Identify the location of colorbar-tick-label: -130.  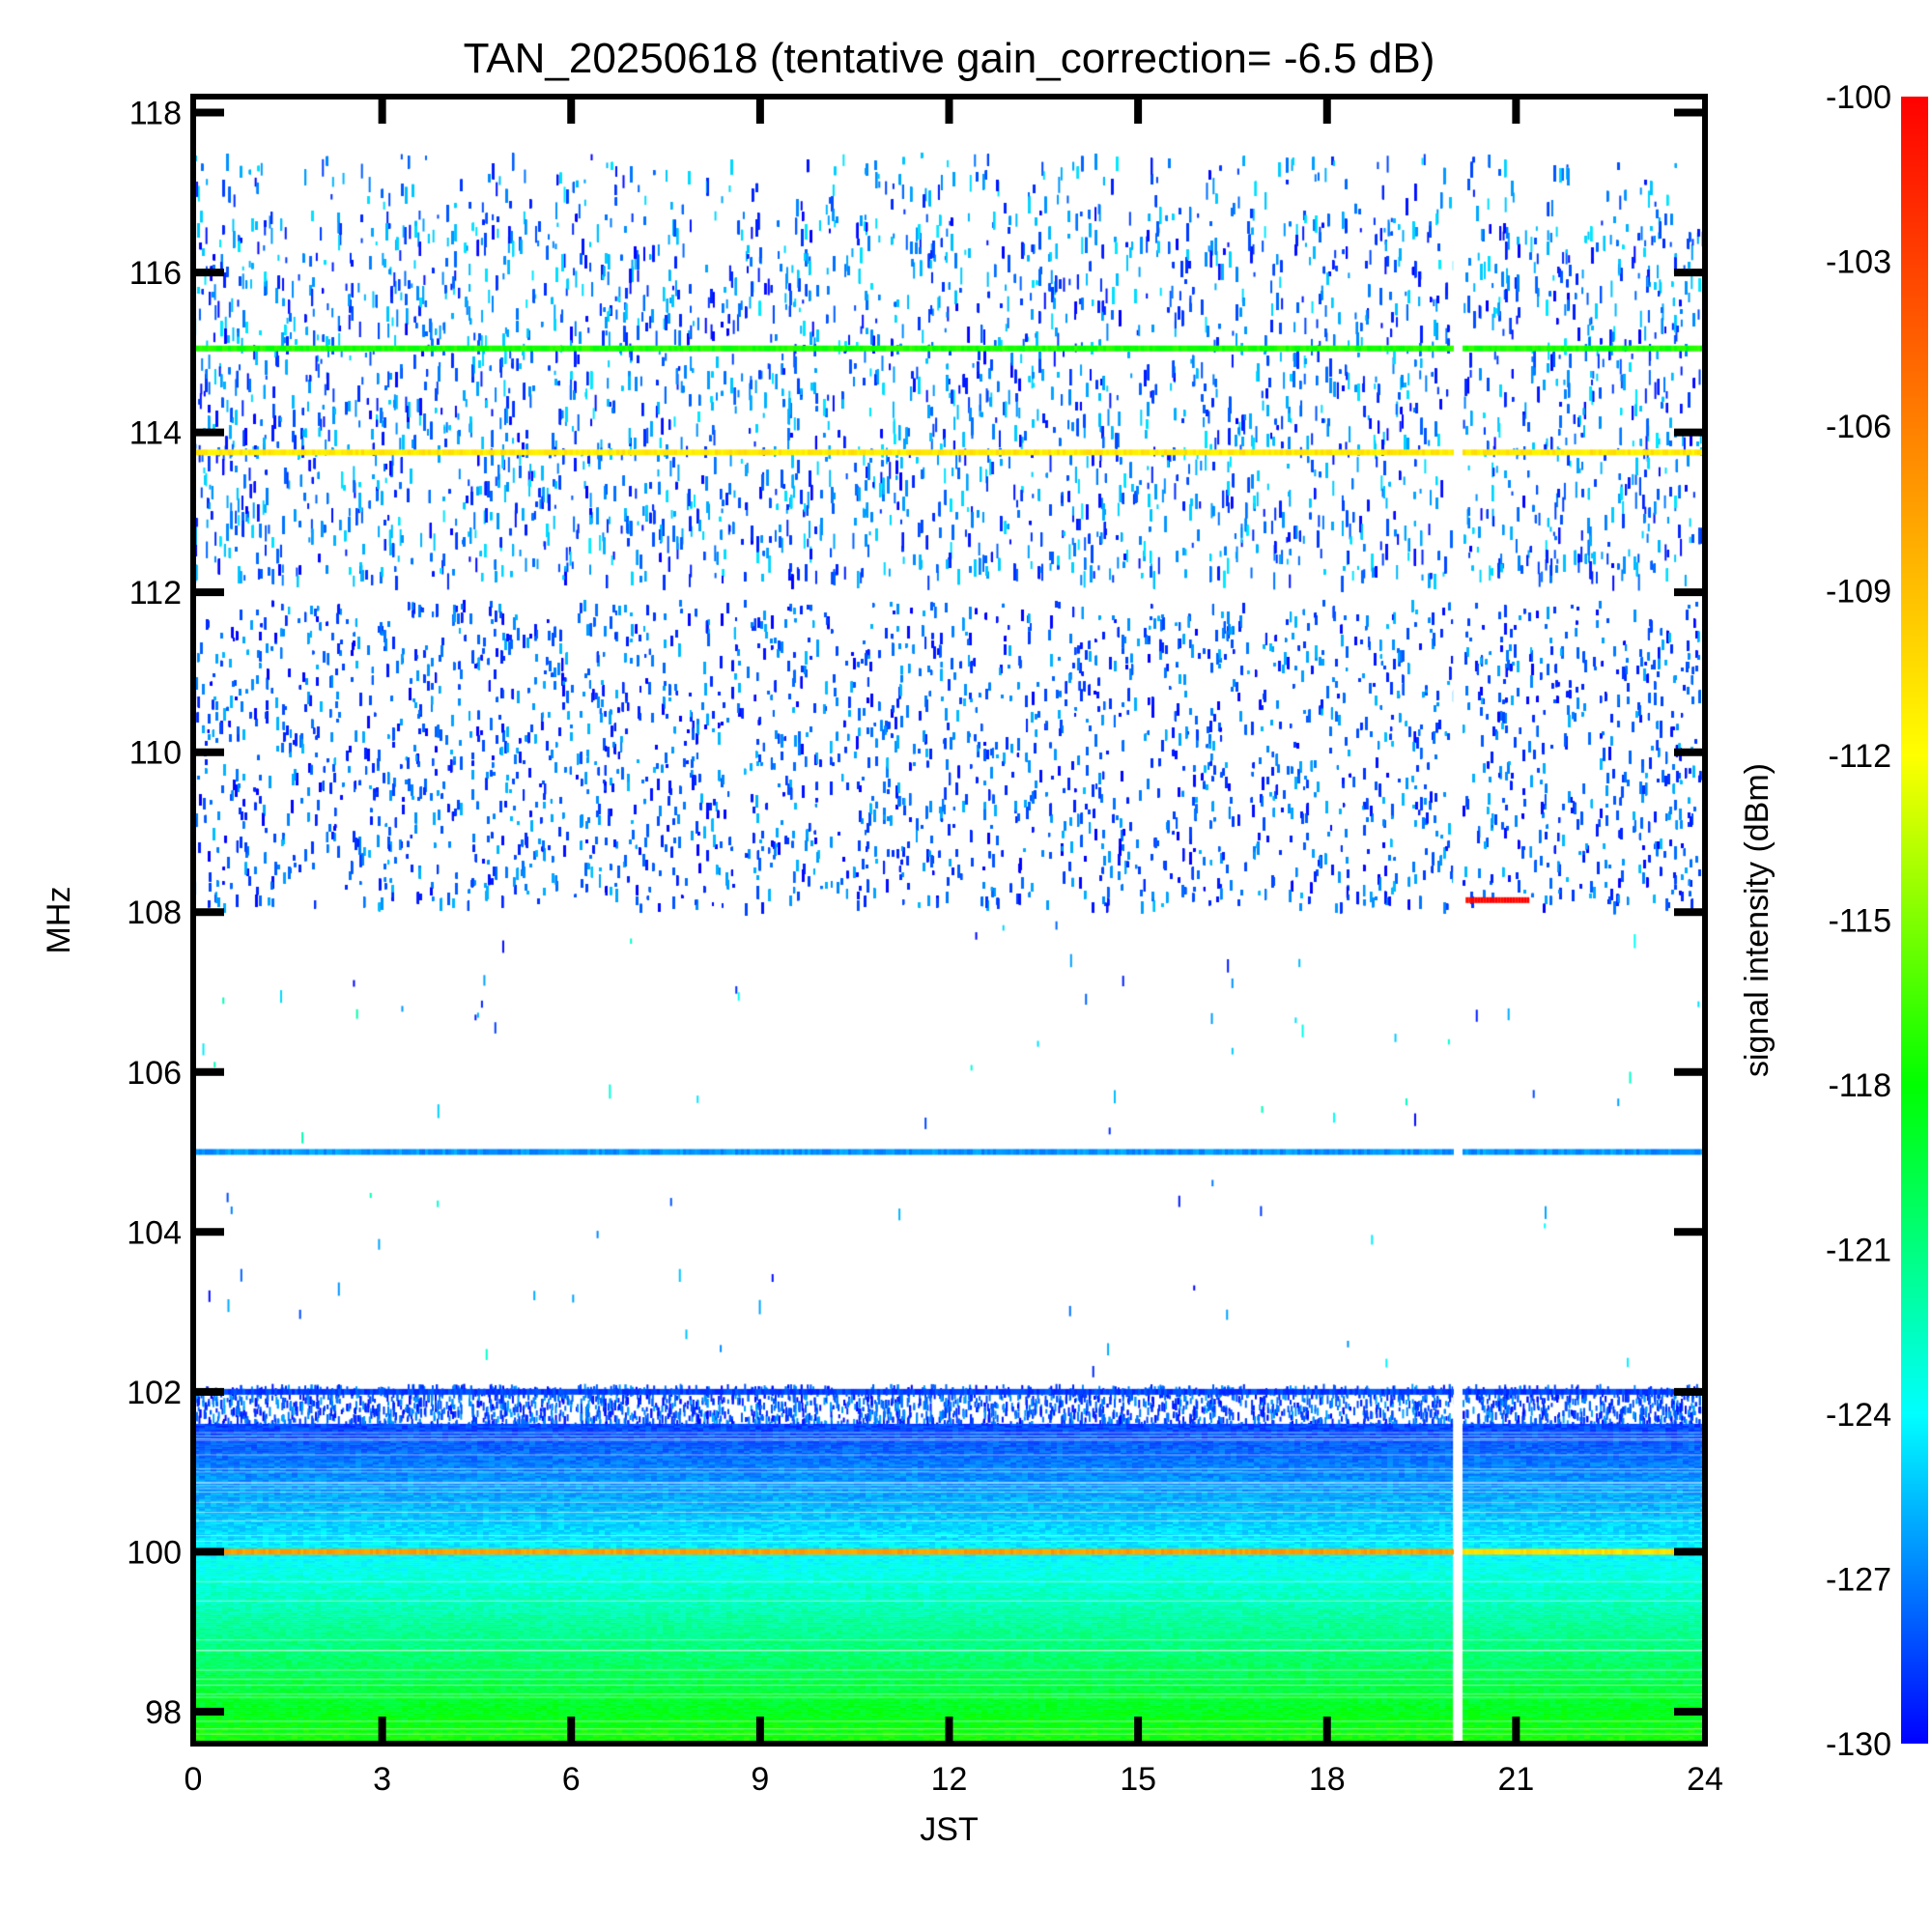
(1858, 1744).